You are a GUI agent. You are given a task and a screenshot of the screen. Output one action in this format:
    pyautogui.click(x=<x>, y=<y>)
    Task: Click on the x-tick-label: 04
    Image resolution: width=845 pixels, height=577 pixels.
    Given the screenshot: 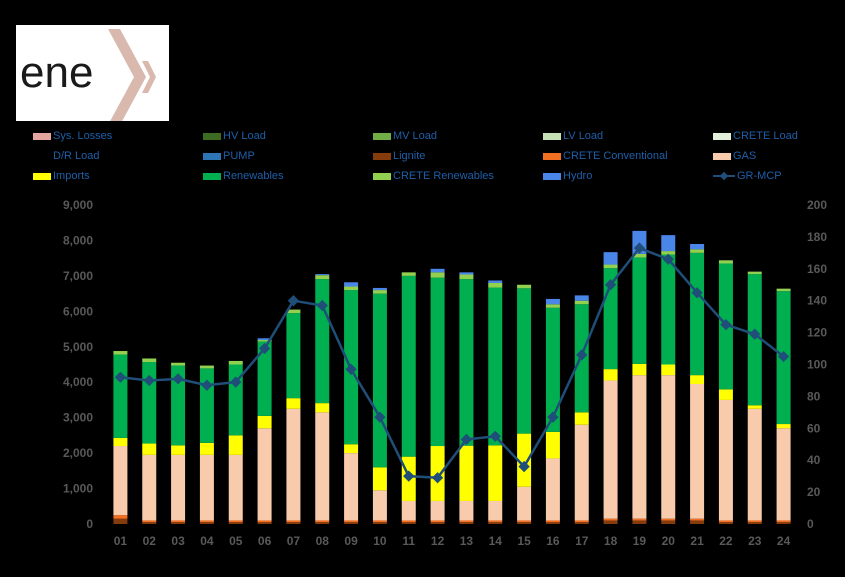 What is the action you would take?
    pyautogui.click(x=207, y=541)
    